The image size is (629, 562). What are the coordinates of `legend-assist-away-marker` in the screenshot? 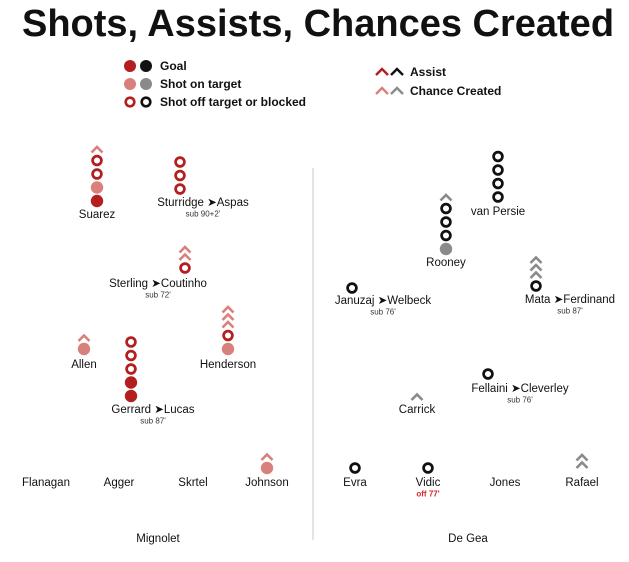 It's located at (397, 71).